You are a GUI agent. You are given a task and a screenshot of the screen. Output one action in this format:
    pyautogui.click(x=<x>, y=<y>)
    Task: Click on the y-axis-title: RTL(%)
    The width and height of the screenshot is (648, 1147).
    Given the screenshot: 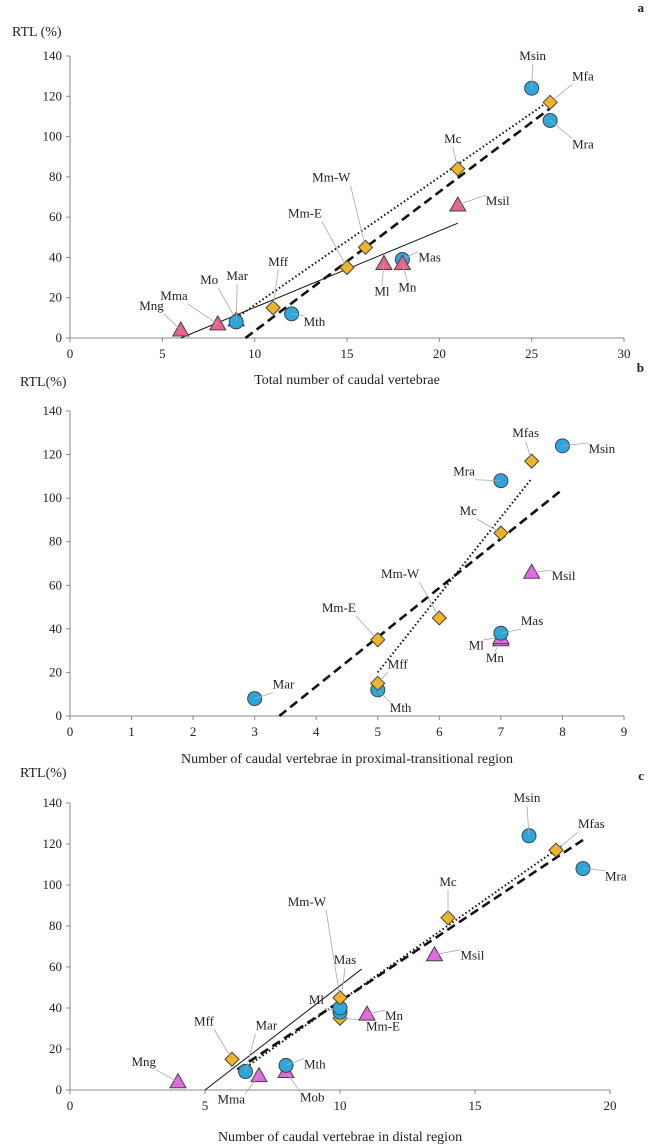 What is the action you would take?
    pyautogui.click(x=43, y=382)
    